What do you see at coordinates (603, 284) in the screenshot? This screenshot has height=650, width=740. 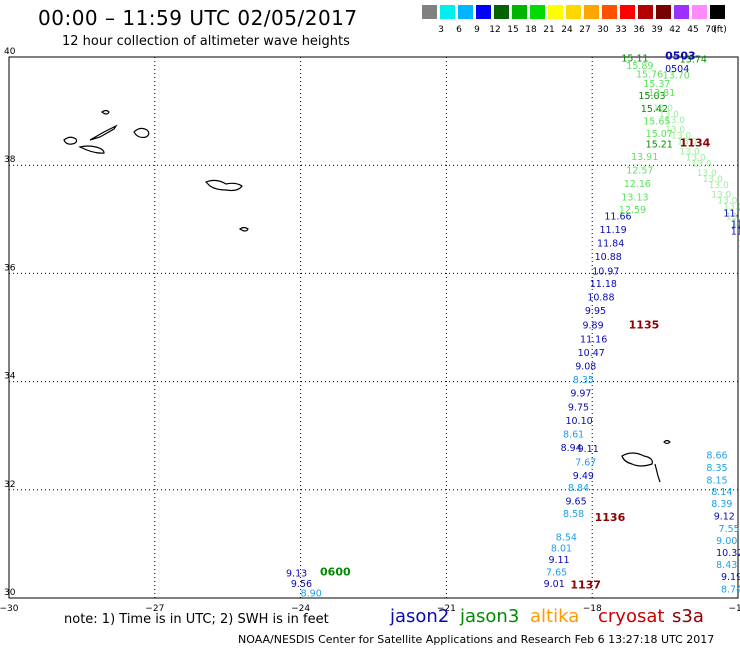 I see `wave-height-value: 11.18` at bounding box center [603, 284].